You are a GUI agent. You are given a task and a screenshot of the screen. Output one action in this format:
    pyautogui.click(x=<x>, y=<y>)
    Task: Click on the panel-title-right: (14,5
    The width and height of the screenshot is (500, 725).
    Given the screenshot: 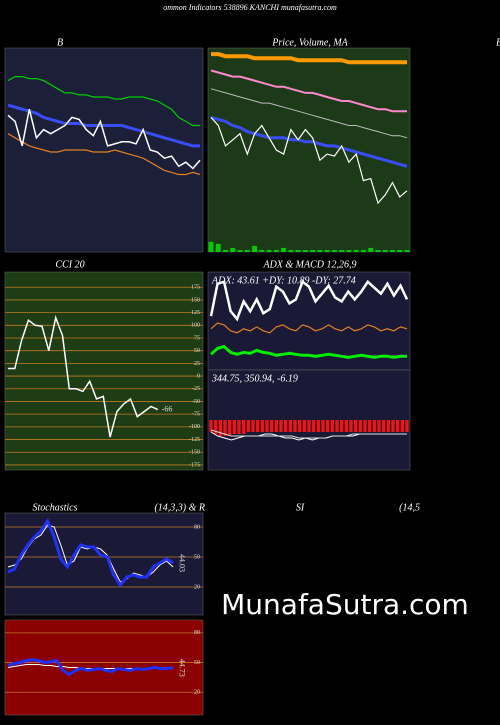 What is the action you would take?
    pyautogui.click(x=409, y=507)
    